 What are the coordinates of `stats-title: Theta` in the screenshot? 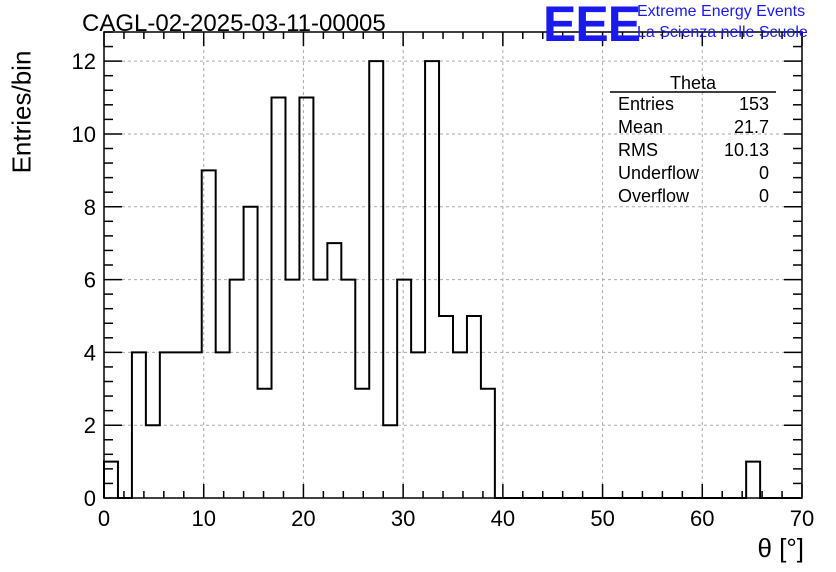 It's located at (693, 83).